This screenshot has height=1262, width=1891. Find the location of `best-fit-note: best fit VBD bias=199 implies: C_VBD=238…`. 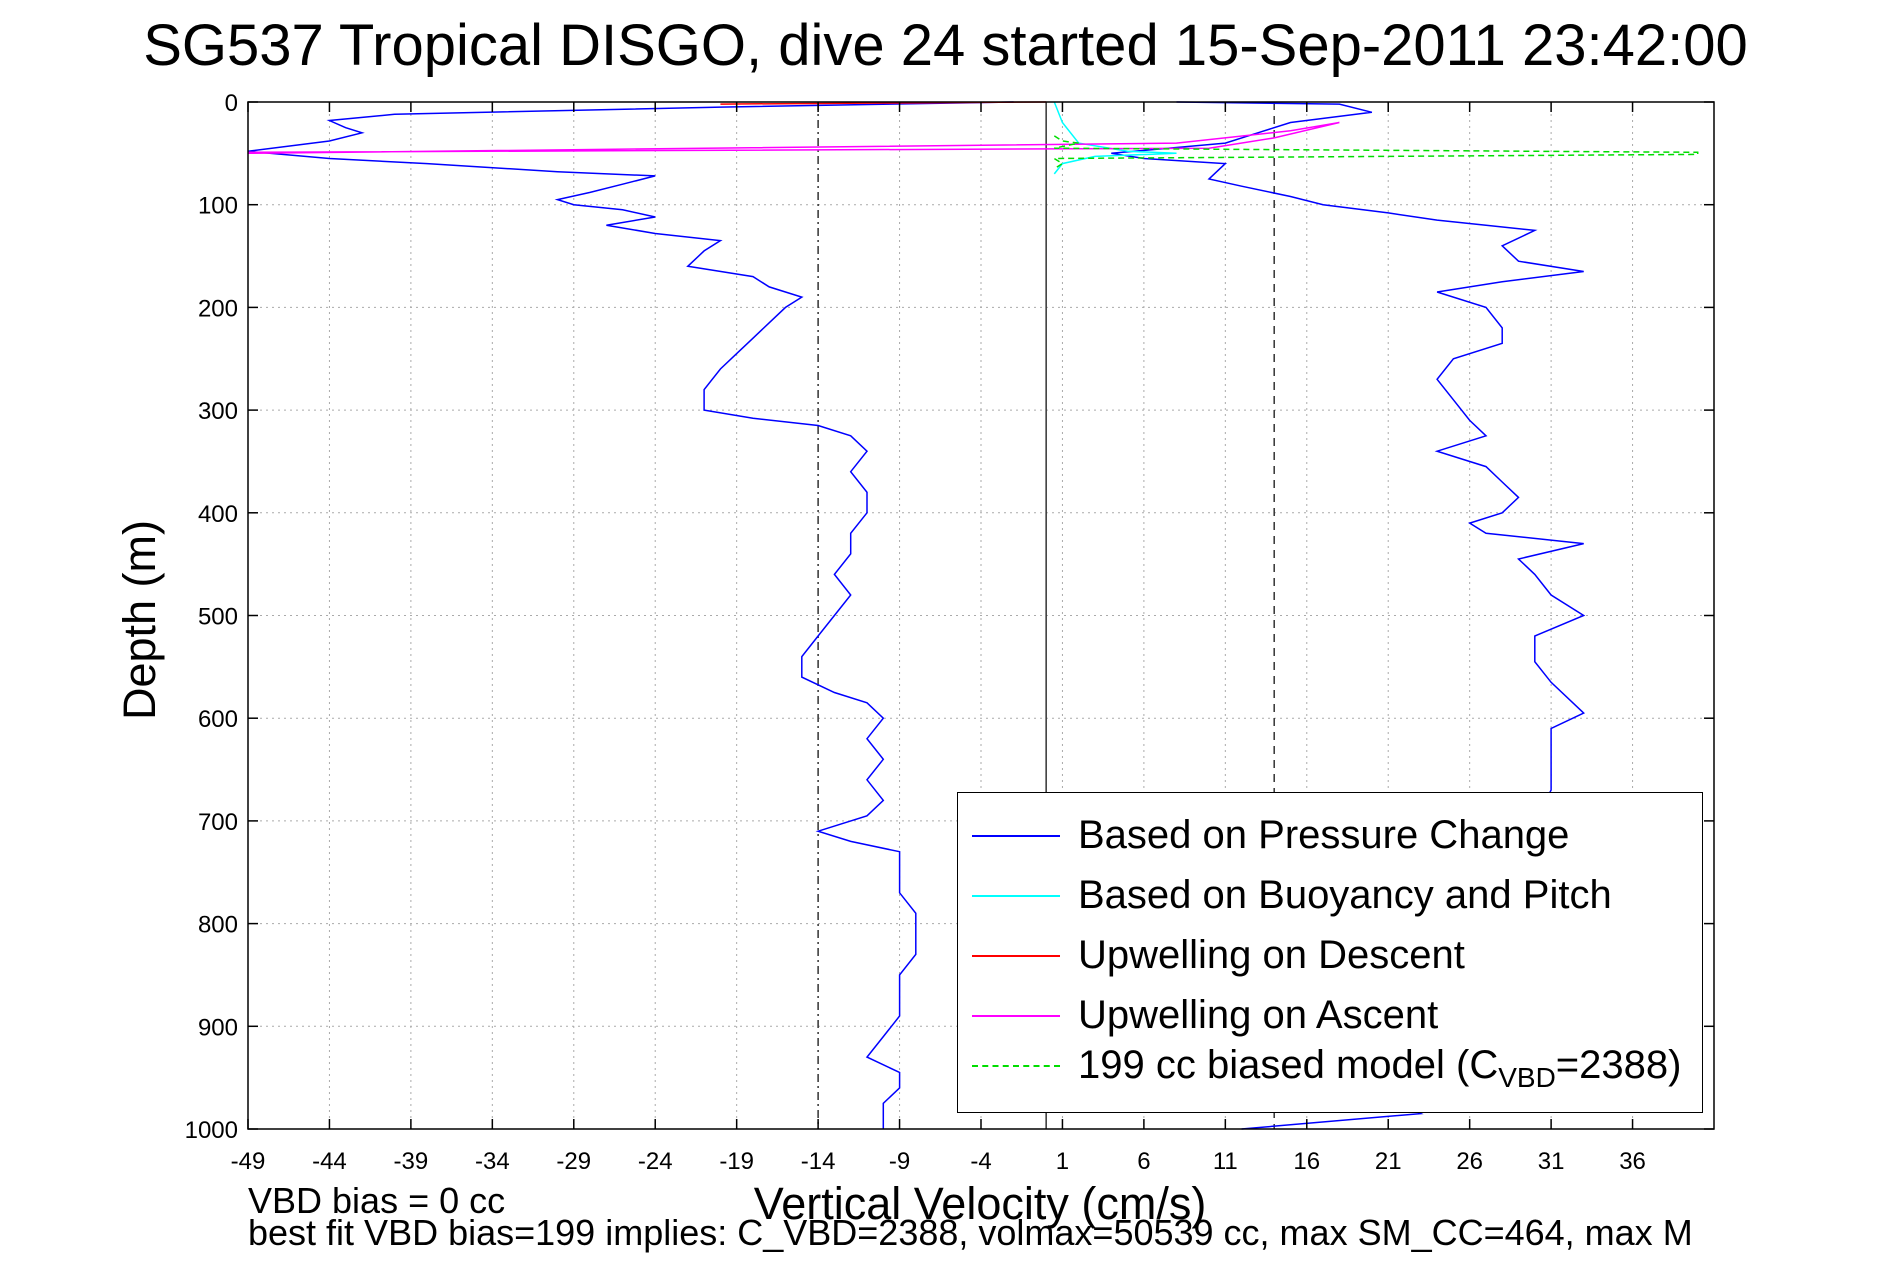

best-fit-note: best fit VBD bias=199 implies: C_VBD=238… is located at coordinates (970, 1232).